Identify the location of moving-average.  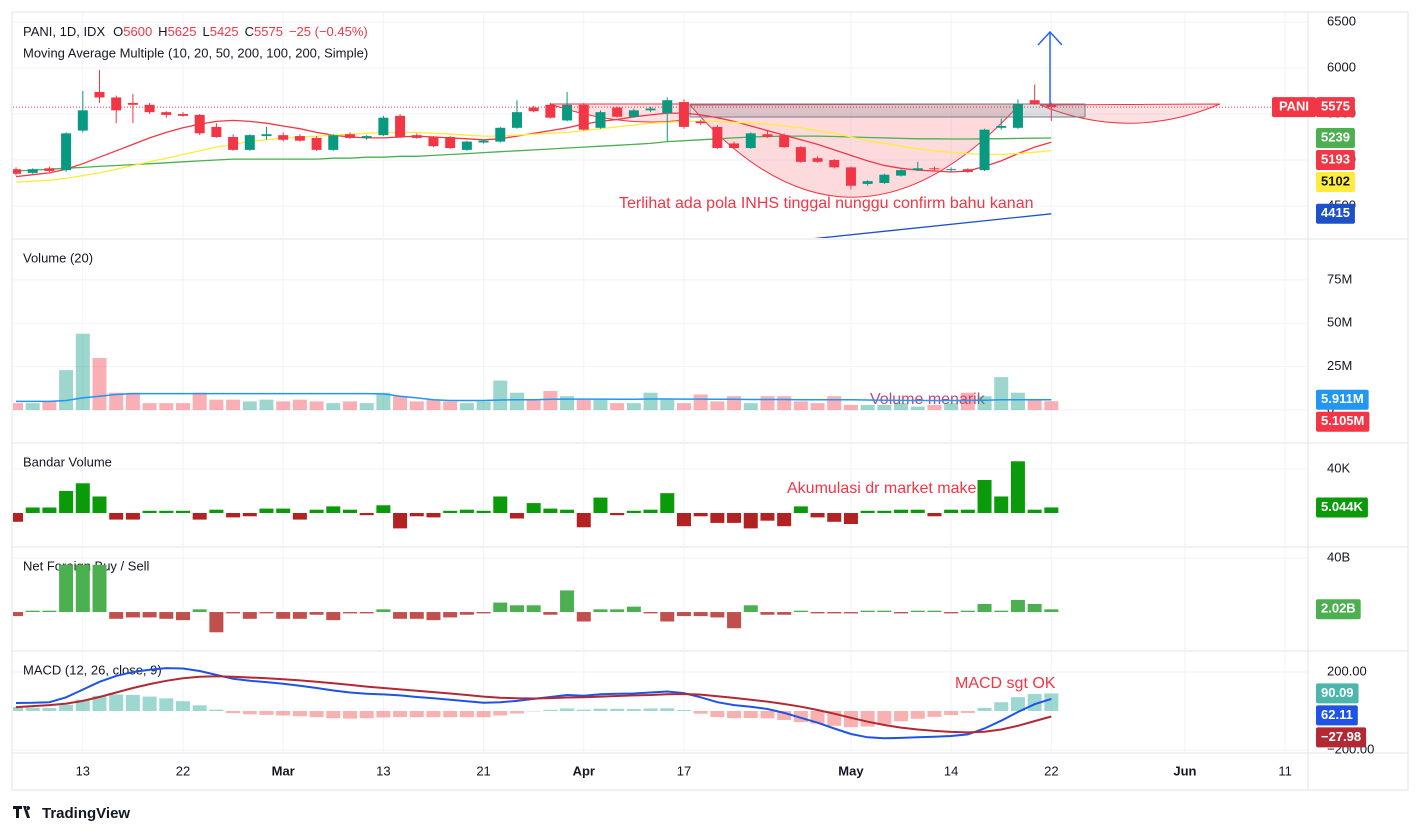
(533, 153).